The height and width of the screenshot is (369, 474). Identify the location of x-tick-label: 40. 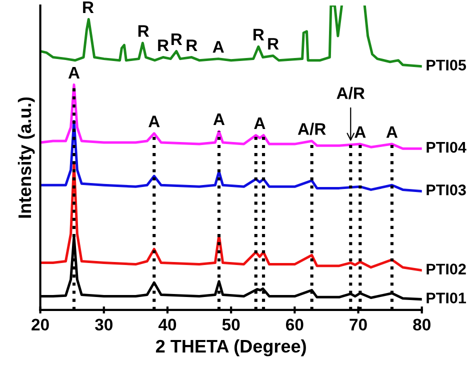
(167, 324).